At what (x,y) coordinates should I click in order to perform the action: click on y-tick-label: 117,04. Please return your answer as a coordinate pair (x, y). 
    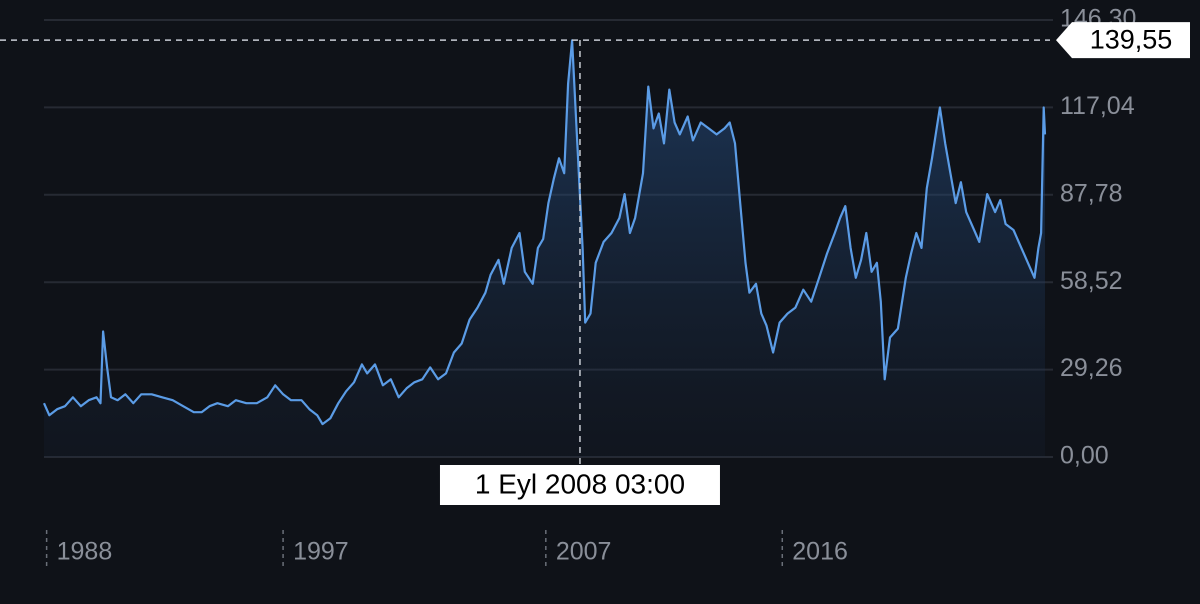
    Looking at the image, I should click on (1097, 106).